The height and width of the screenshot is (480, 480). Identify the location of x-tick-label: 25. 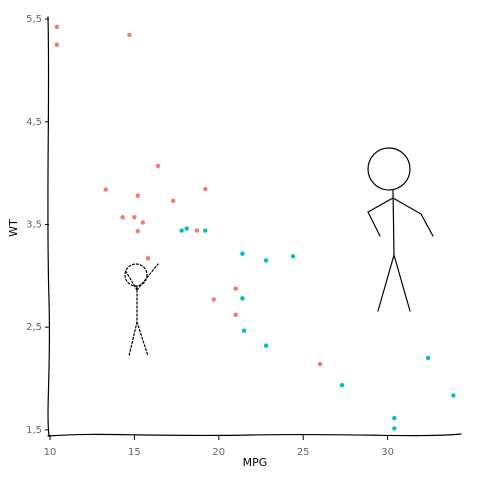
(303, 452).